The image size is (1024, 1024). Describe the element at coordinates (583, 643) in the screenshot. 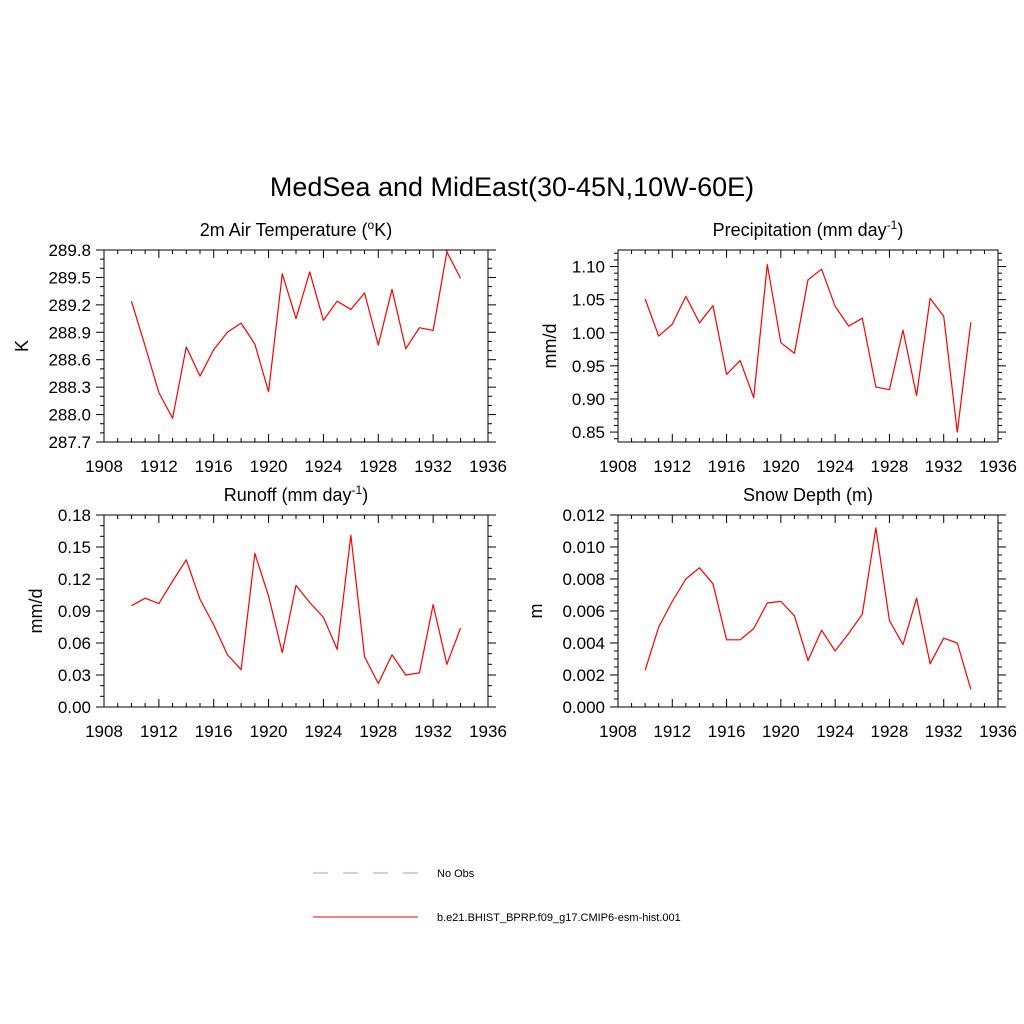

I see `y-tick-label: 0.004` at that location.